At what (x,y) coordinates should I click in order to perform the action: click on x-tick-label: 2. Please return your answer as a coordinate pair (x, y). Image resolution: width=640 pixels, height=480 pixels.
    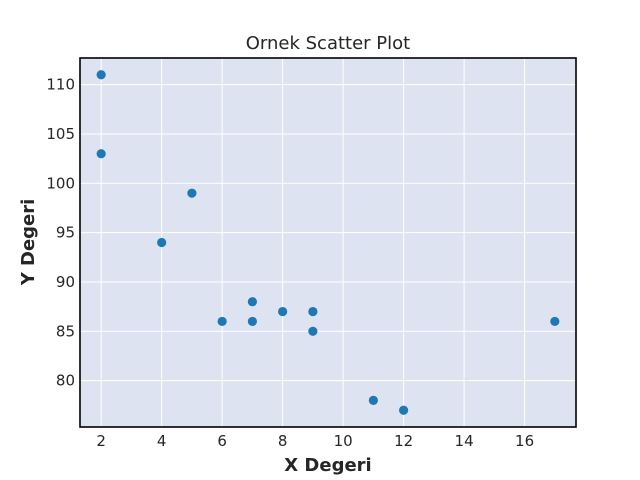
    Looking at the image, I should click on (101, 441).